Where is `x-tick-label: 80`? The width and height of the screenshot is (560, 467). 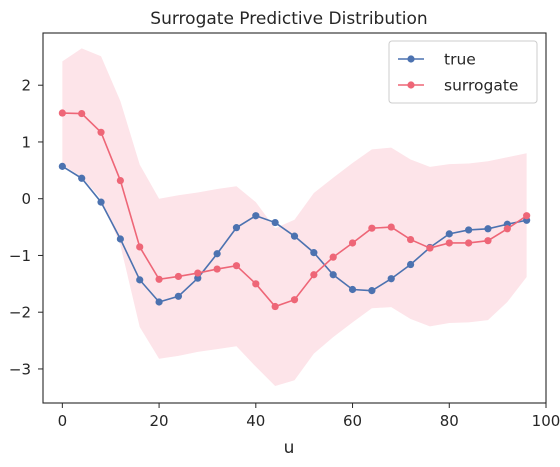
x-tick-label: 80 is located at coordinates (449, 421).